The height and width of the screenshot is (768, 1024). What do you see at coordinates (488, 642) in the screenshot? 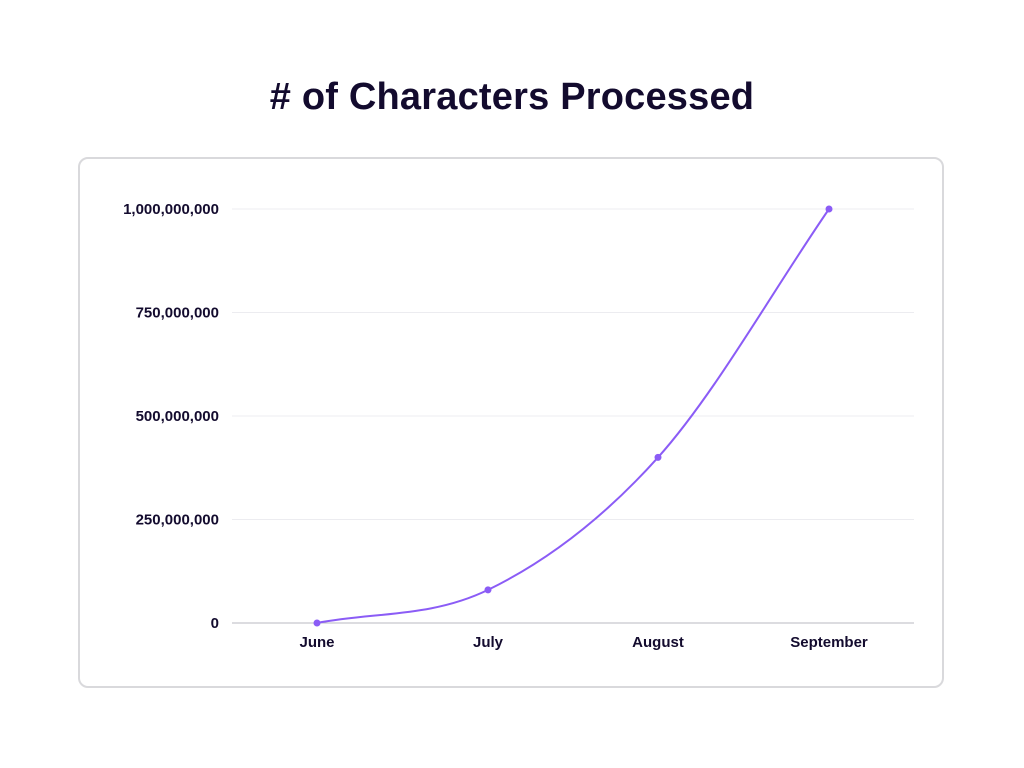
I see `x-tick-label: July` at bounding box center [488, 642].